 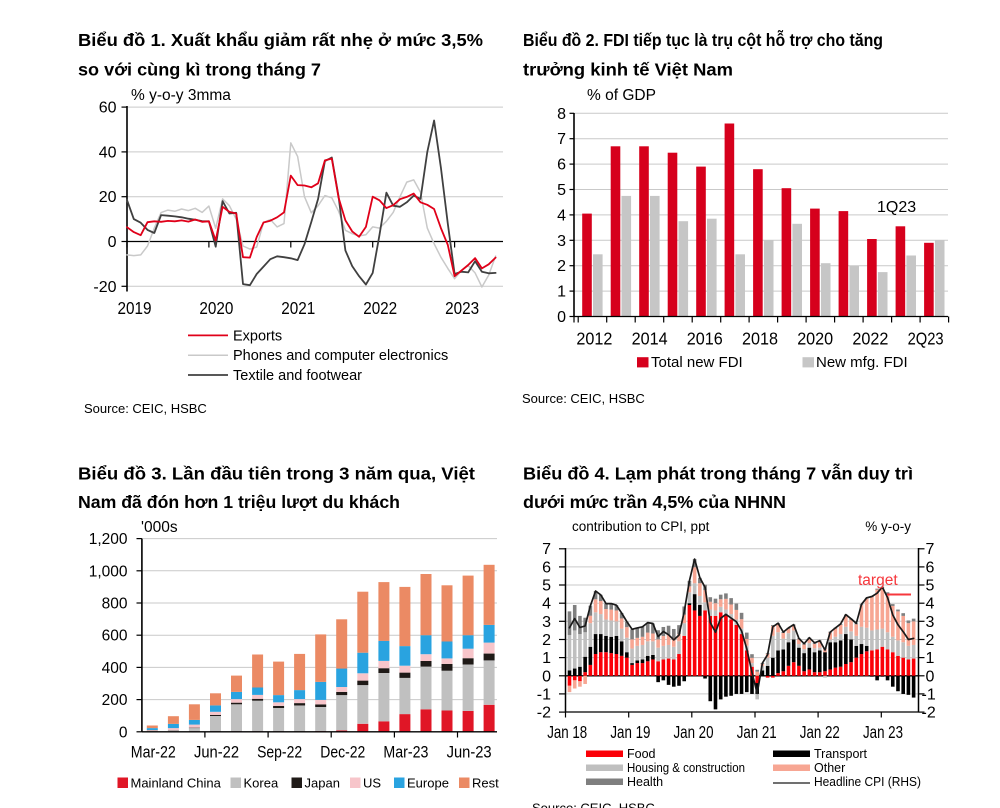 What do you see at coordinates (108, 108) in the screenshot?
I see `svg-text: 60` at bounding box center [108, 108].